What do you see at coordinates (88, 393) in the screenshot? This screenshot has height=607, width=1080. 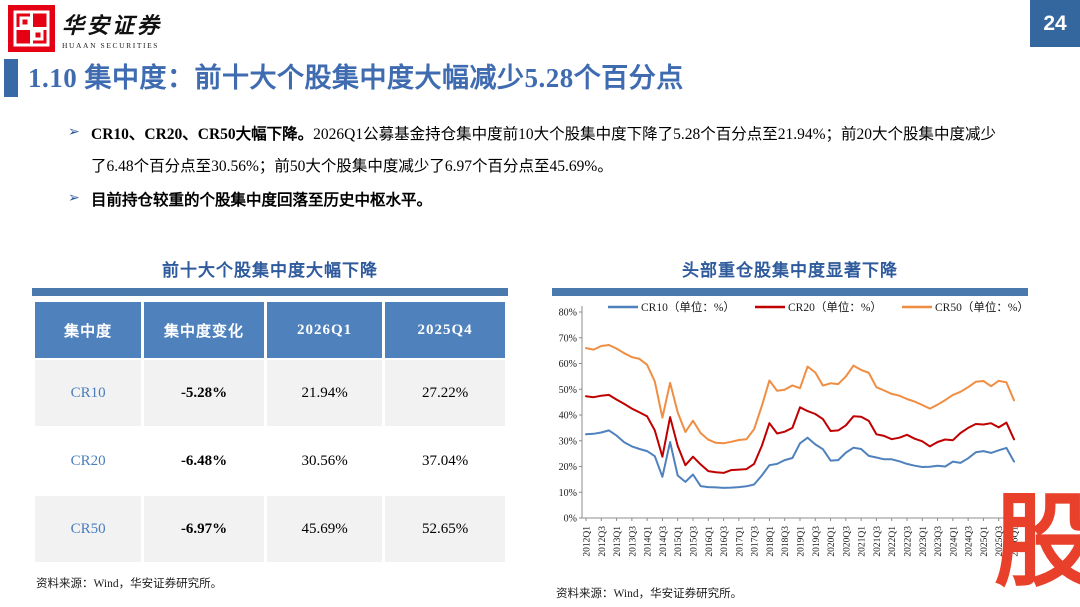 I see `table-metric-cell: CR10` at bounding box center [88, 393].